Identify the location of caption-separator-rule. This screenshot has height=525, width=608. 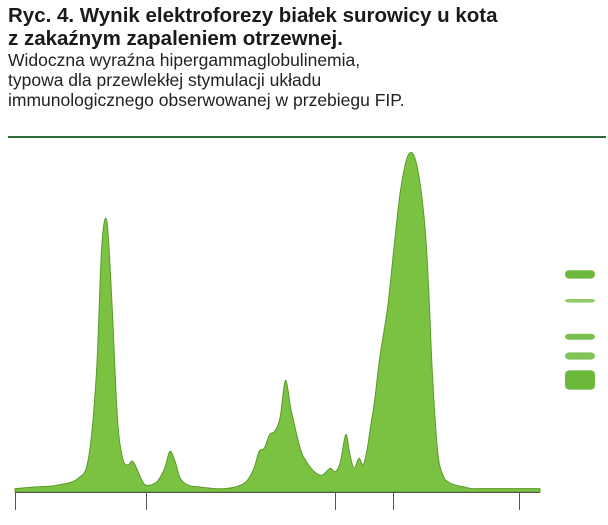
(307, 137).